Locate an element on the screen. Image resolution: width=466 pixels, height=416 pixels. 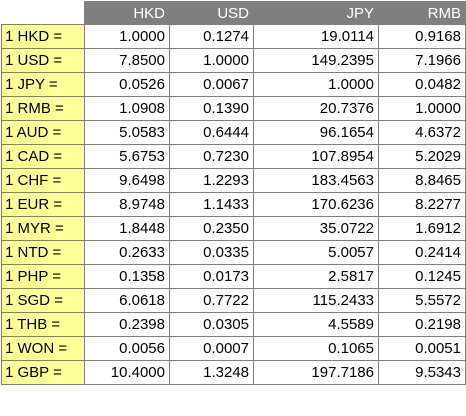
table-row: 1 WON = 0.0056 0.0007 0.1065 0.0051 is located at coordinates (233, 348).